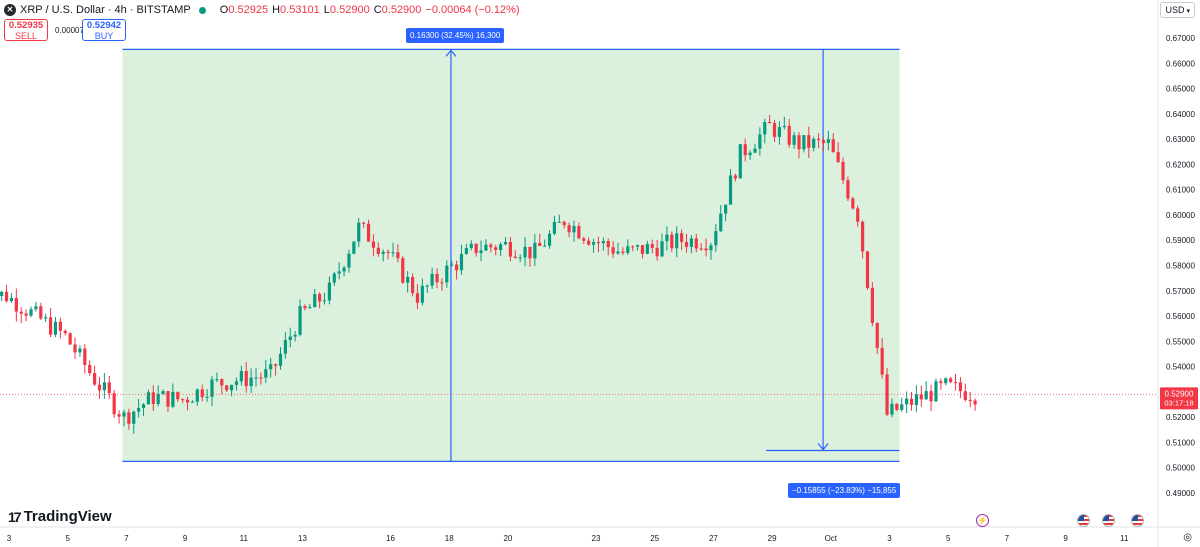  I want to click on x-tick-label: 5, so click(67, 538).